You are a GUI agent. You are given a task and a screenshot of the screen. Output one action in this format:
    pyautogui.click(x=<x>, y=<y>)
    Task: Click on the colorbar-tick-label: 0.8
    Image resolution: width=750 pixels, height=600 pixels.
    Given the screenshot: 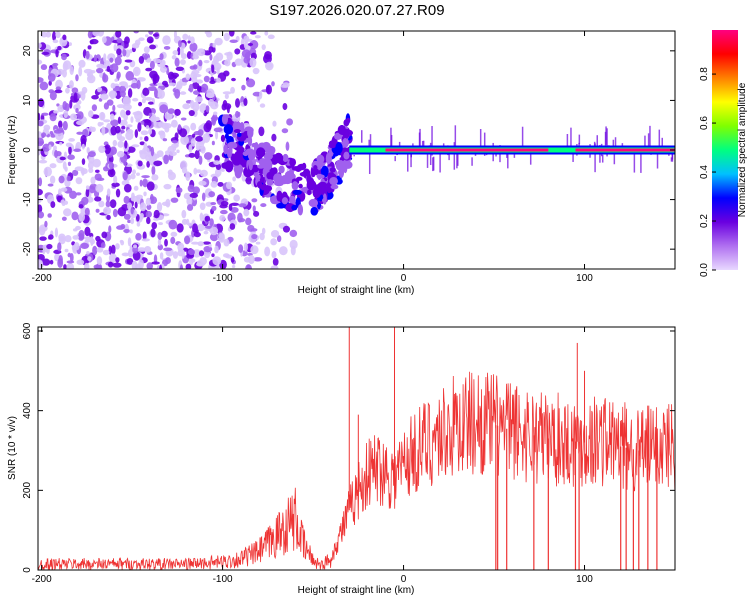 What is the action you would take?
    pyautogui.click(x=704, y=74)
    